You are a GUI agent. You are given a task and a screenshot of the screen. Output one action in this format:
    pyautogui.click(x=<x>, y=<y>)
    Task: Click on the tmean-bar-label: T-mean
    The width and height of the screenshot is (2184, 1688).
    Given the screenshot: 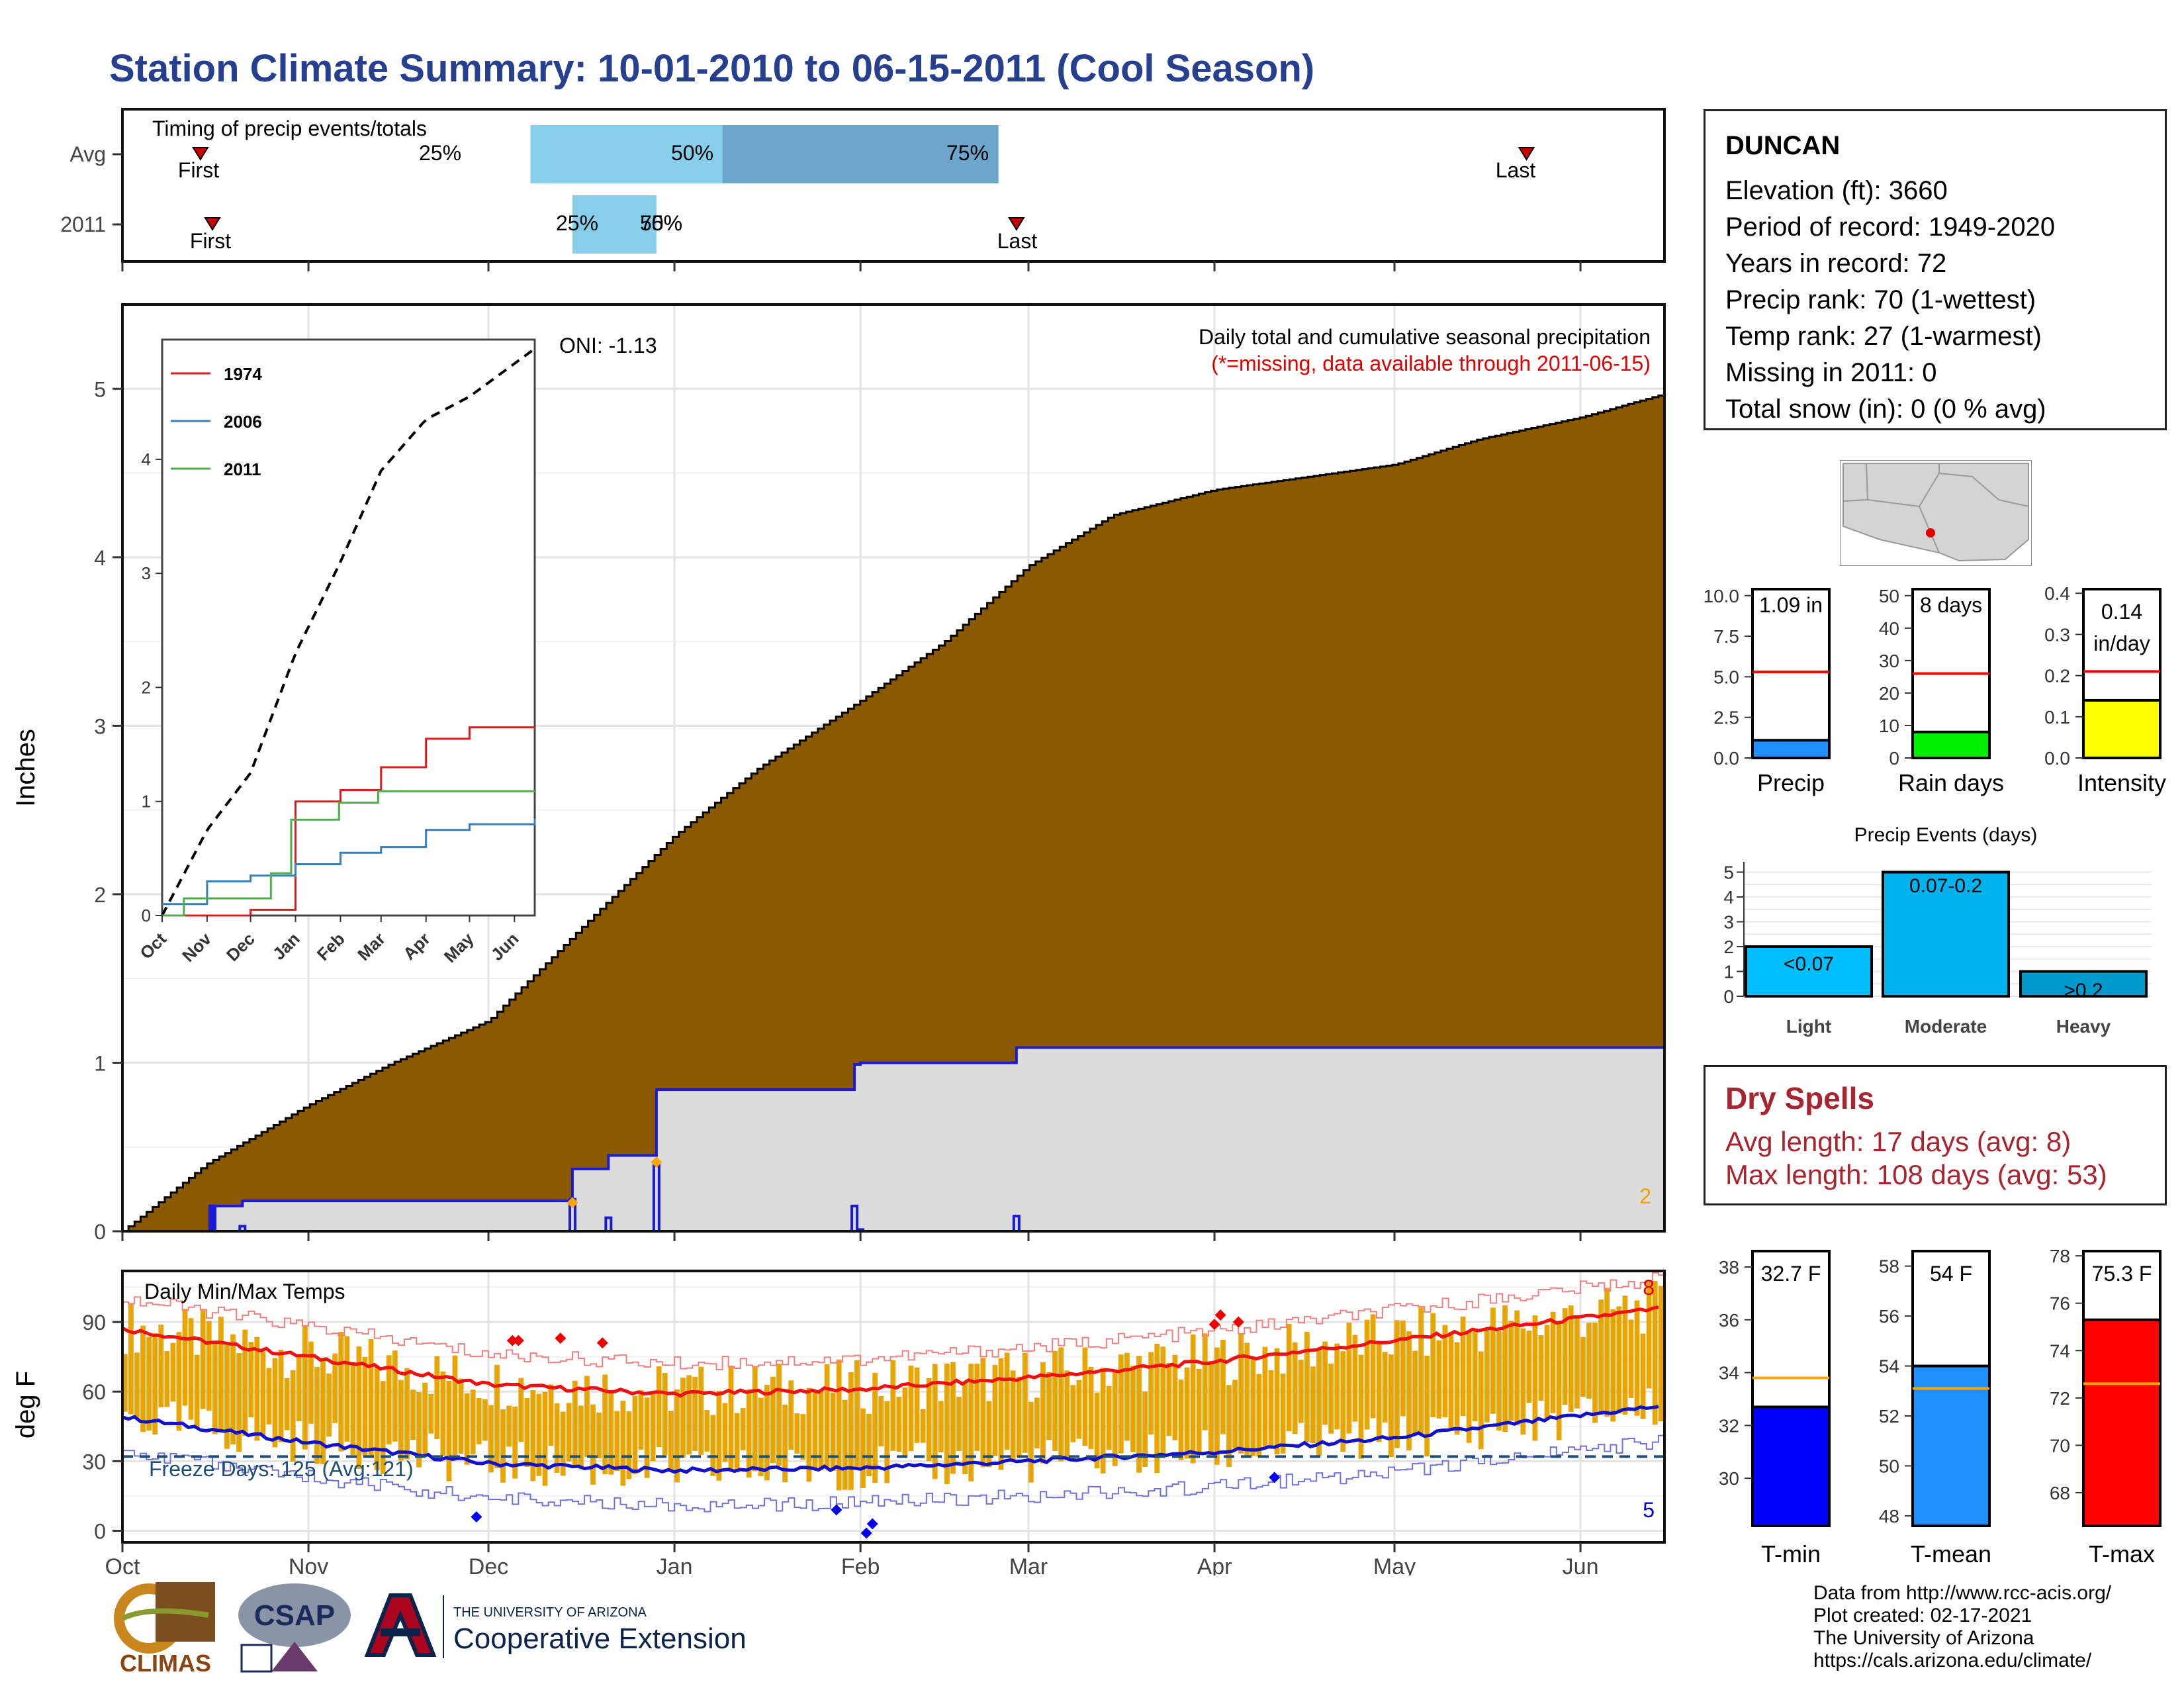 What is the action you would take?
    pyautogui.click(x=1951, y=1554)
    